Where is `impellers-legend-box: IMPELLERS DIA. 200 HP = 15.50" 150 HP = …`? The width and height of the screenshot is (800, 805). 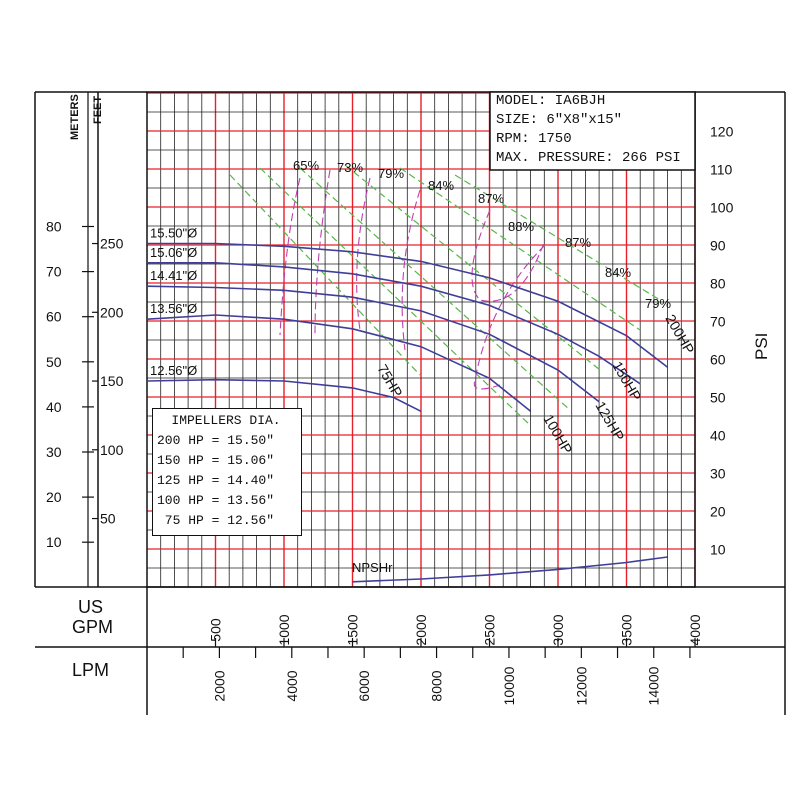 impellers-legend-box: IMPELLERS DIA. 200 HP = 15.50" 150 HP = … is located at coordinates (227, 472).